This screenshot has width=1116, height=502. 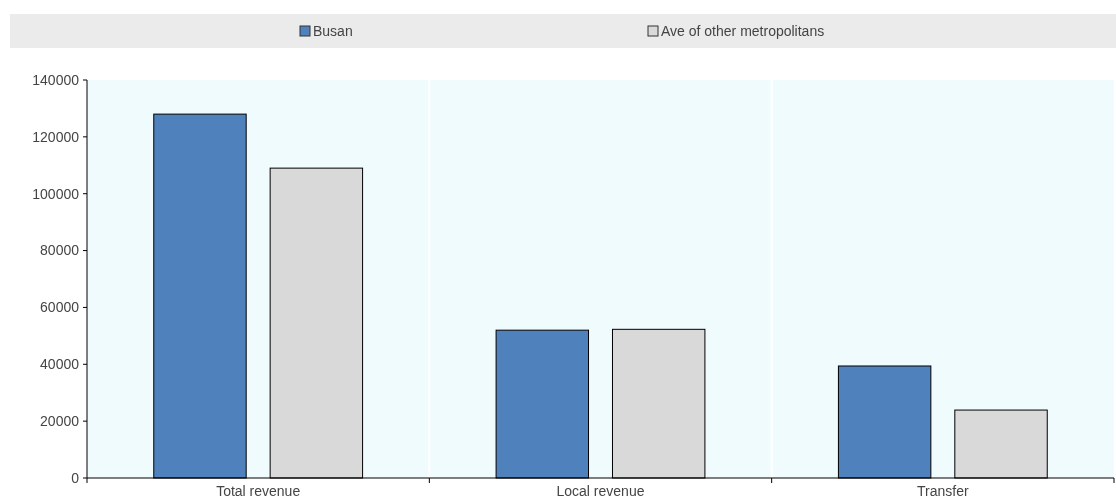 I want to click on x-tick-label: Local revenue, so click(x=600, y=491).